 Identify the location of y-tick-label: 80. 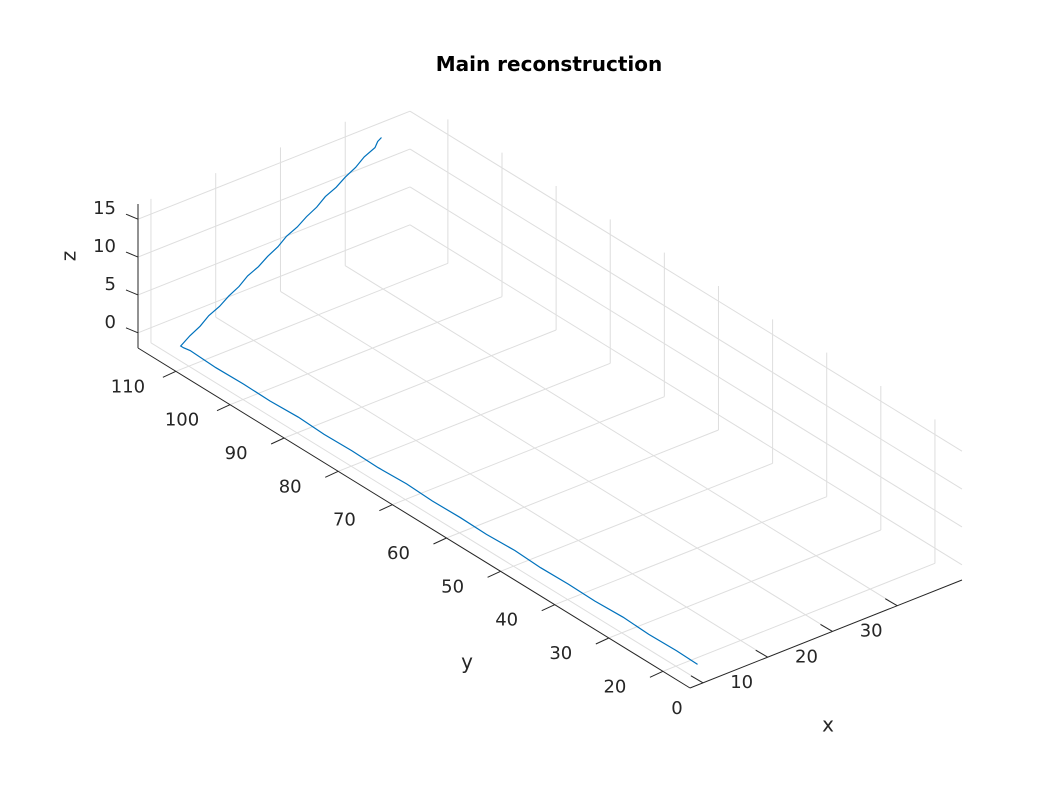
(290, 486).